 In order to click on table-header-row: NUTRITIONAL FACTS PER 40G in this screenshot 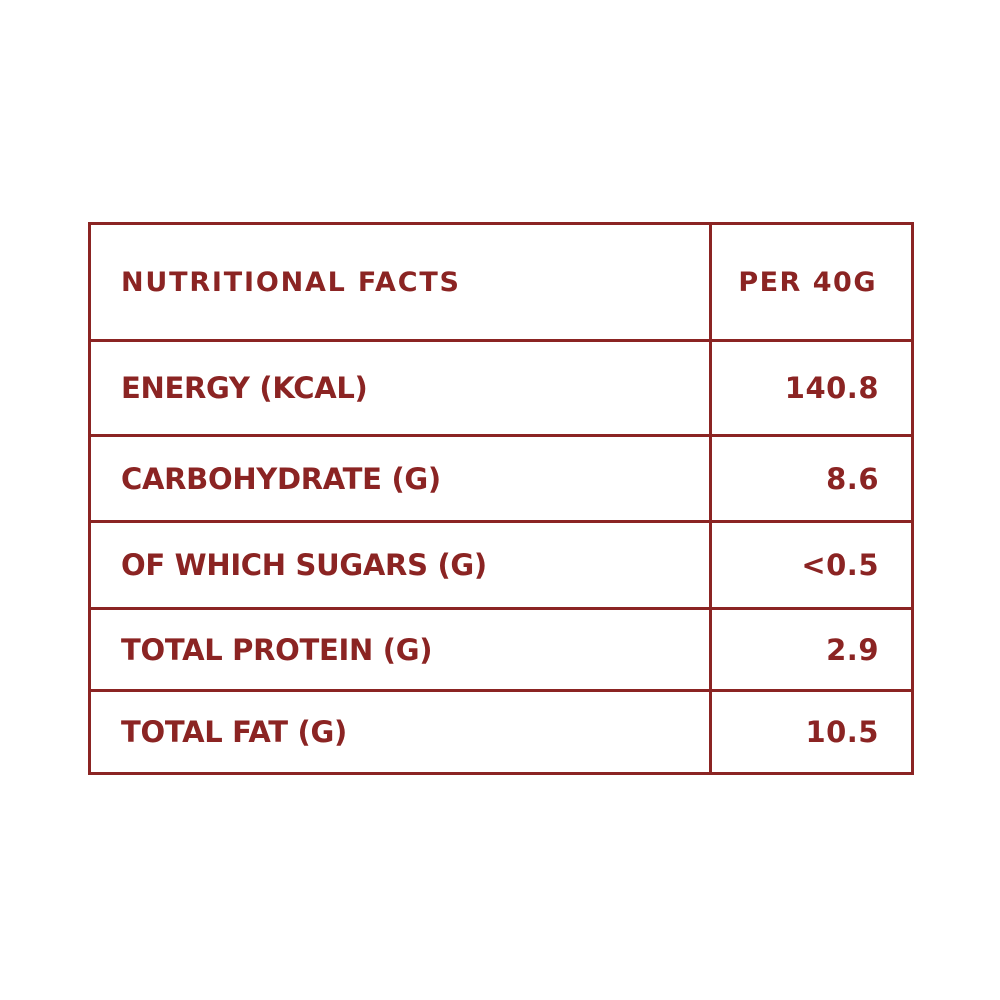, I will do `click(501, 283)`.